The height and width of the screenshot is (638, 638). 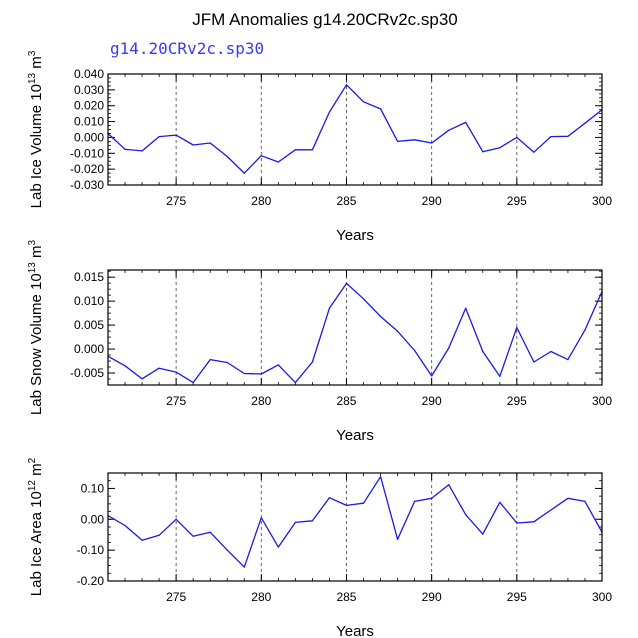 What do you see at coordinates (355, 522) in the screenshot?
I see `series-line` at bounding box center [355, 522].